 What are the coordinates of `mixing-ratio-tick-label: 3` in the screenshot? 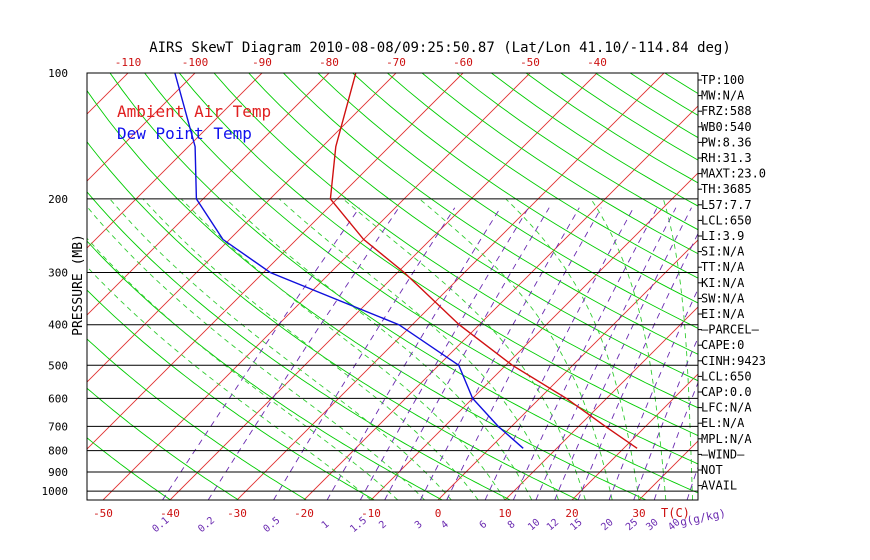 It's located at (419, 525).